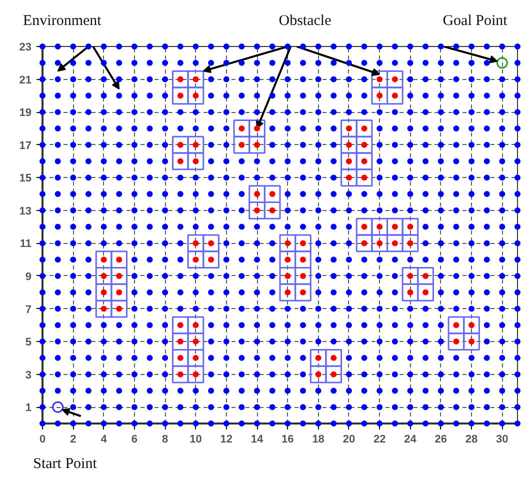 Image resolution: width=525 pixels, height=481 pixels. Describe the element at coordinates (104, 440) in the screenshot. I see `x-tick-label: 4` at that location.